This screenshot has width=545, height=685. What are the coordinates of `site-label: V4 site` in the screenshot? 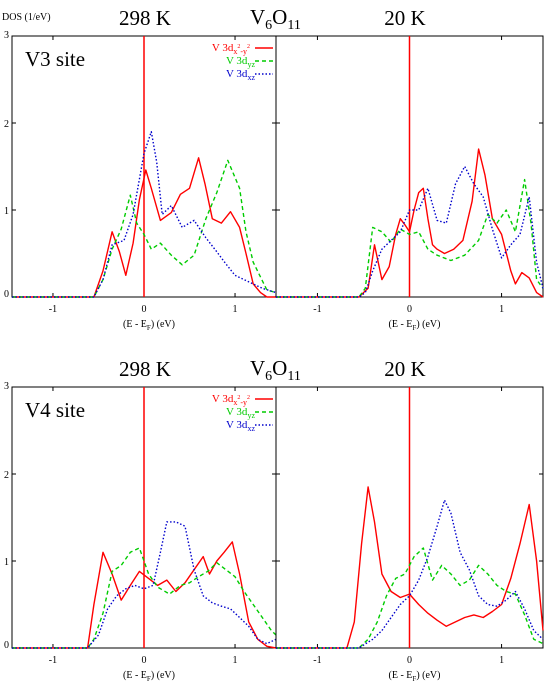 It's located at (55, 410).